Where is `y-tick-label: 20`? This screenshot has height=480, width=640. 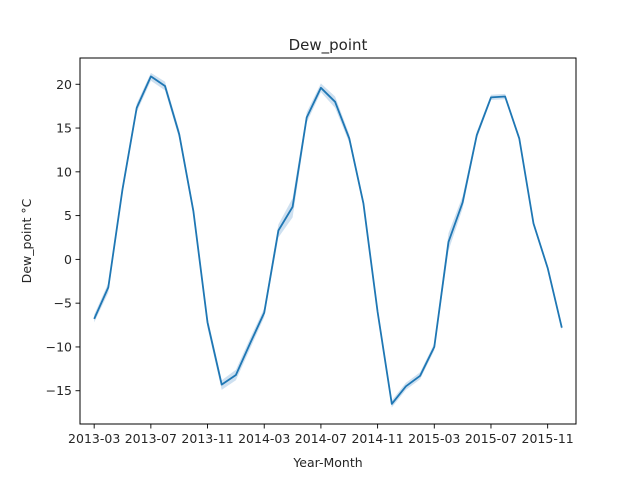
y-tick-label: 20 is located at coordinates (64, 84).